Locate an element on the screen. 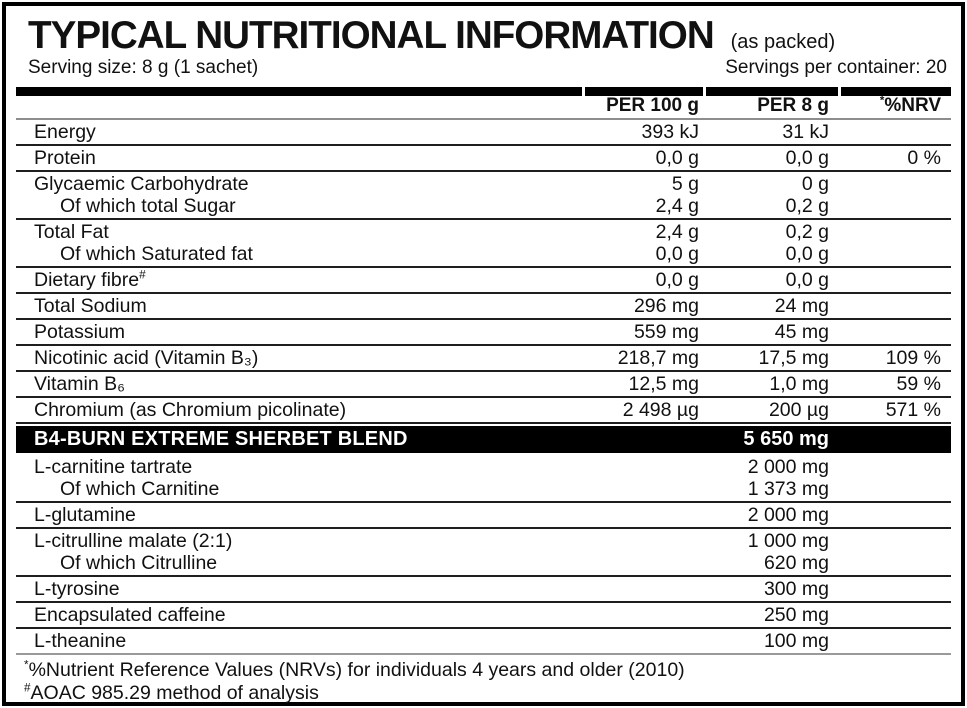 The height and width of the screenshot is (708, 967). table-row: Encapsulated caffeine 250 mg is located at coordinates (483, 615).